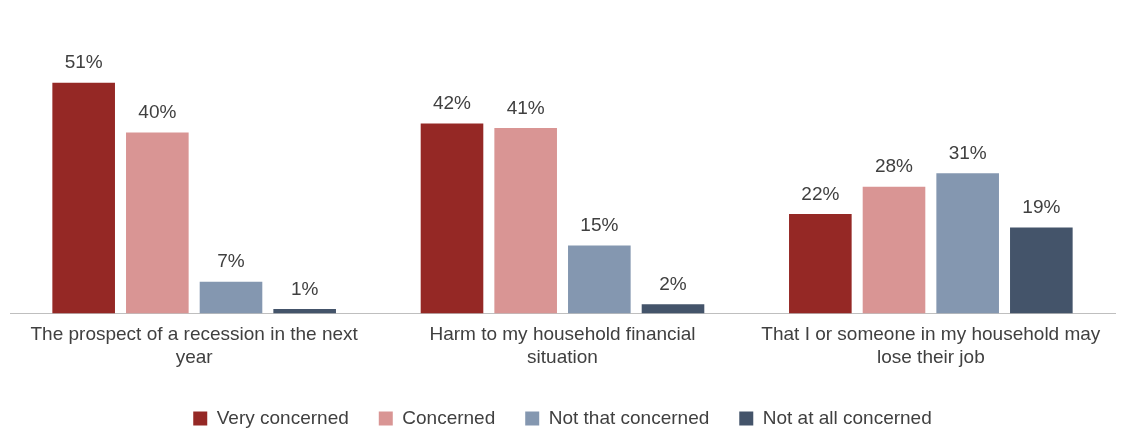 The height and width of the screenshot is (438, 1125). I want to click on legend-label: Not at all concerned, so click(847, 417).